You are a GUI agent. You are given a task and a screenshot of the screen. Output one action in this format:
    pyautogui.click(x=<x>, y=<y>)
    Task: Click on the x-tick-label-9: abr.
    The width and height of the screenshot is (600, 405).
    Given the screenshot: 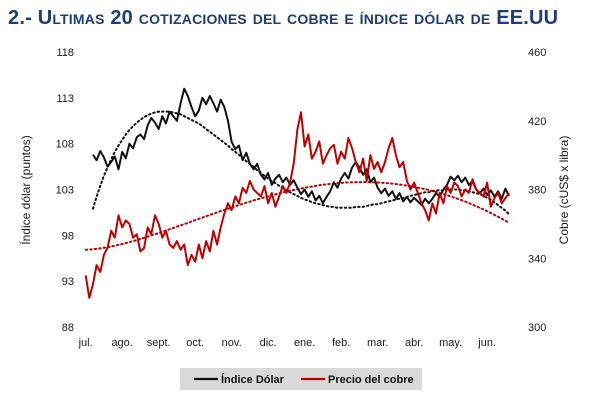 What is the action you would take?
    pyautogui.click(x=414, y=343)
    